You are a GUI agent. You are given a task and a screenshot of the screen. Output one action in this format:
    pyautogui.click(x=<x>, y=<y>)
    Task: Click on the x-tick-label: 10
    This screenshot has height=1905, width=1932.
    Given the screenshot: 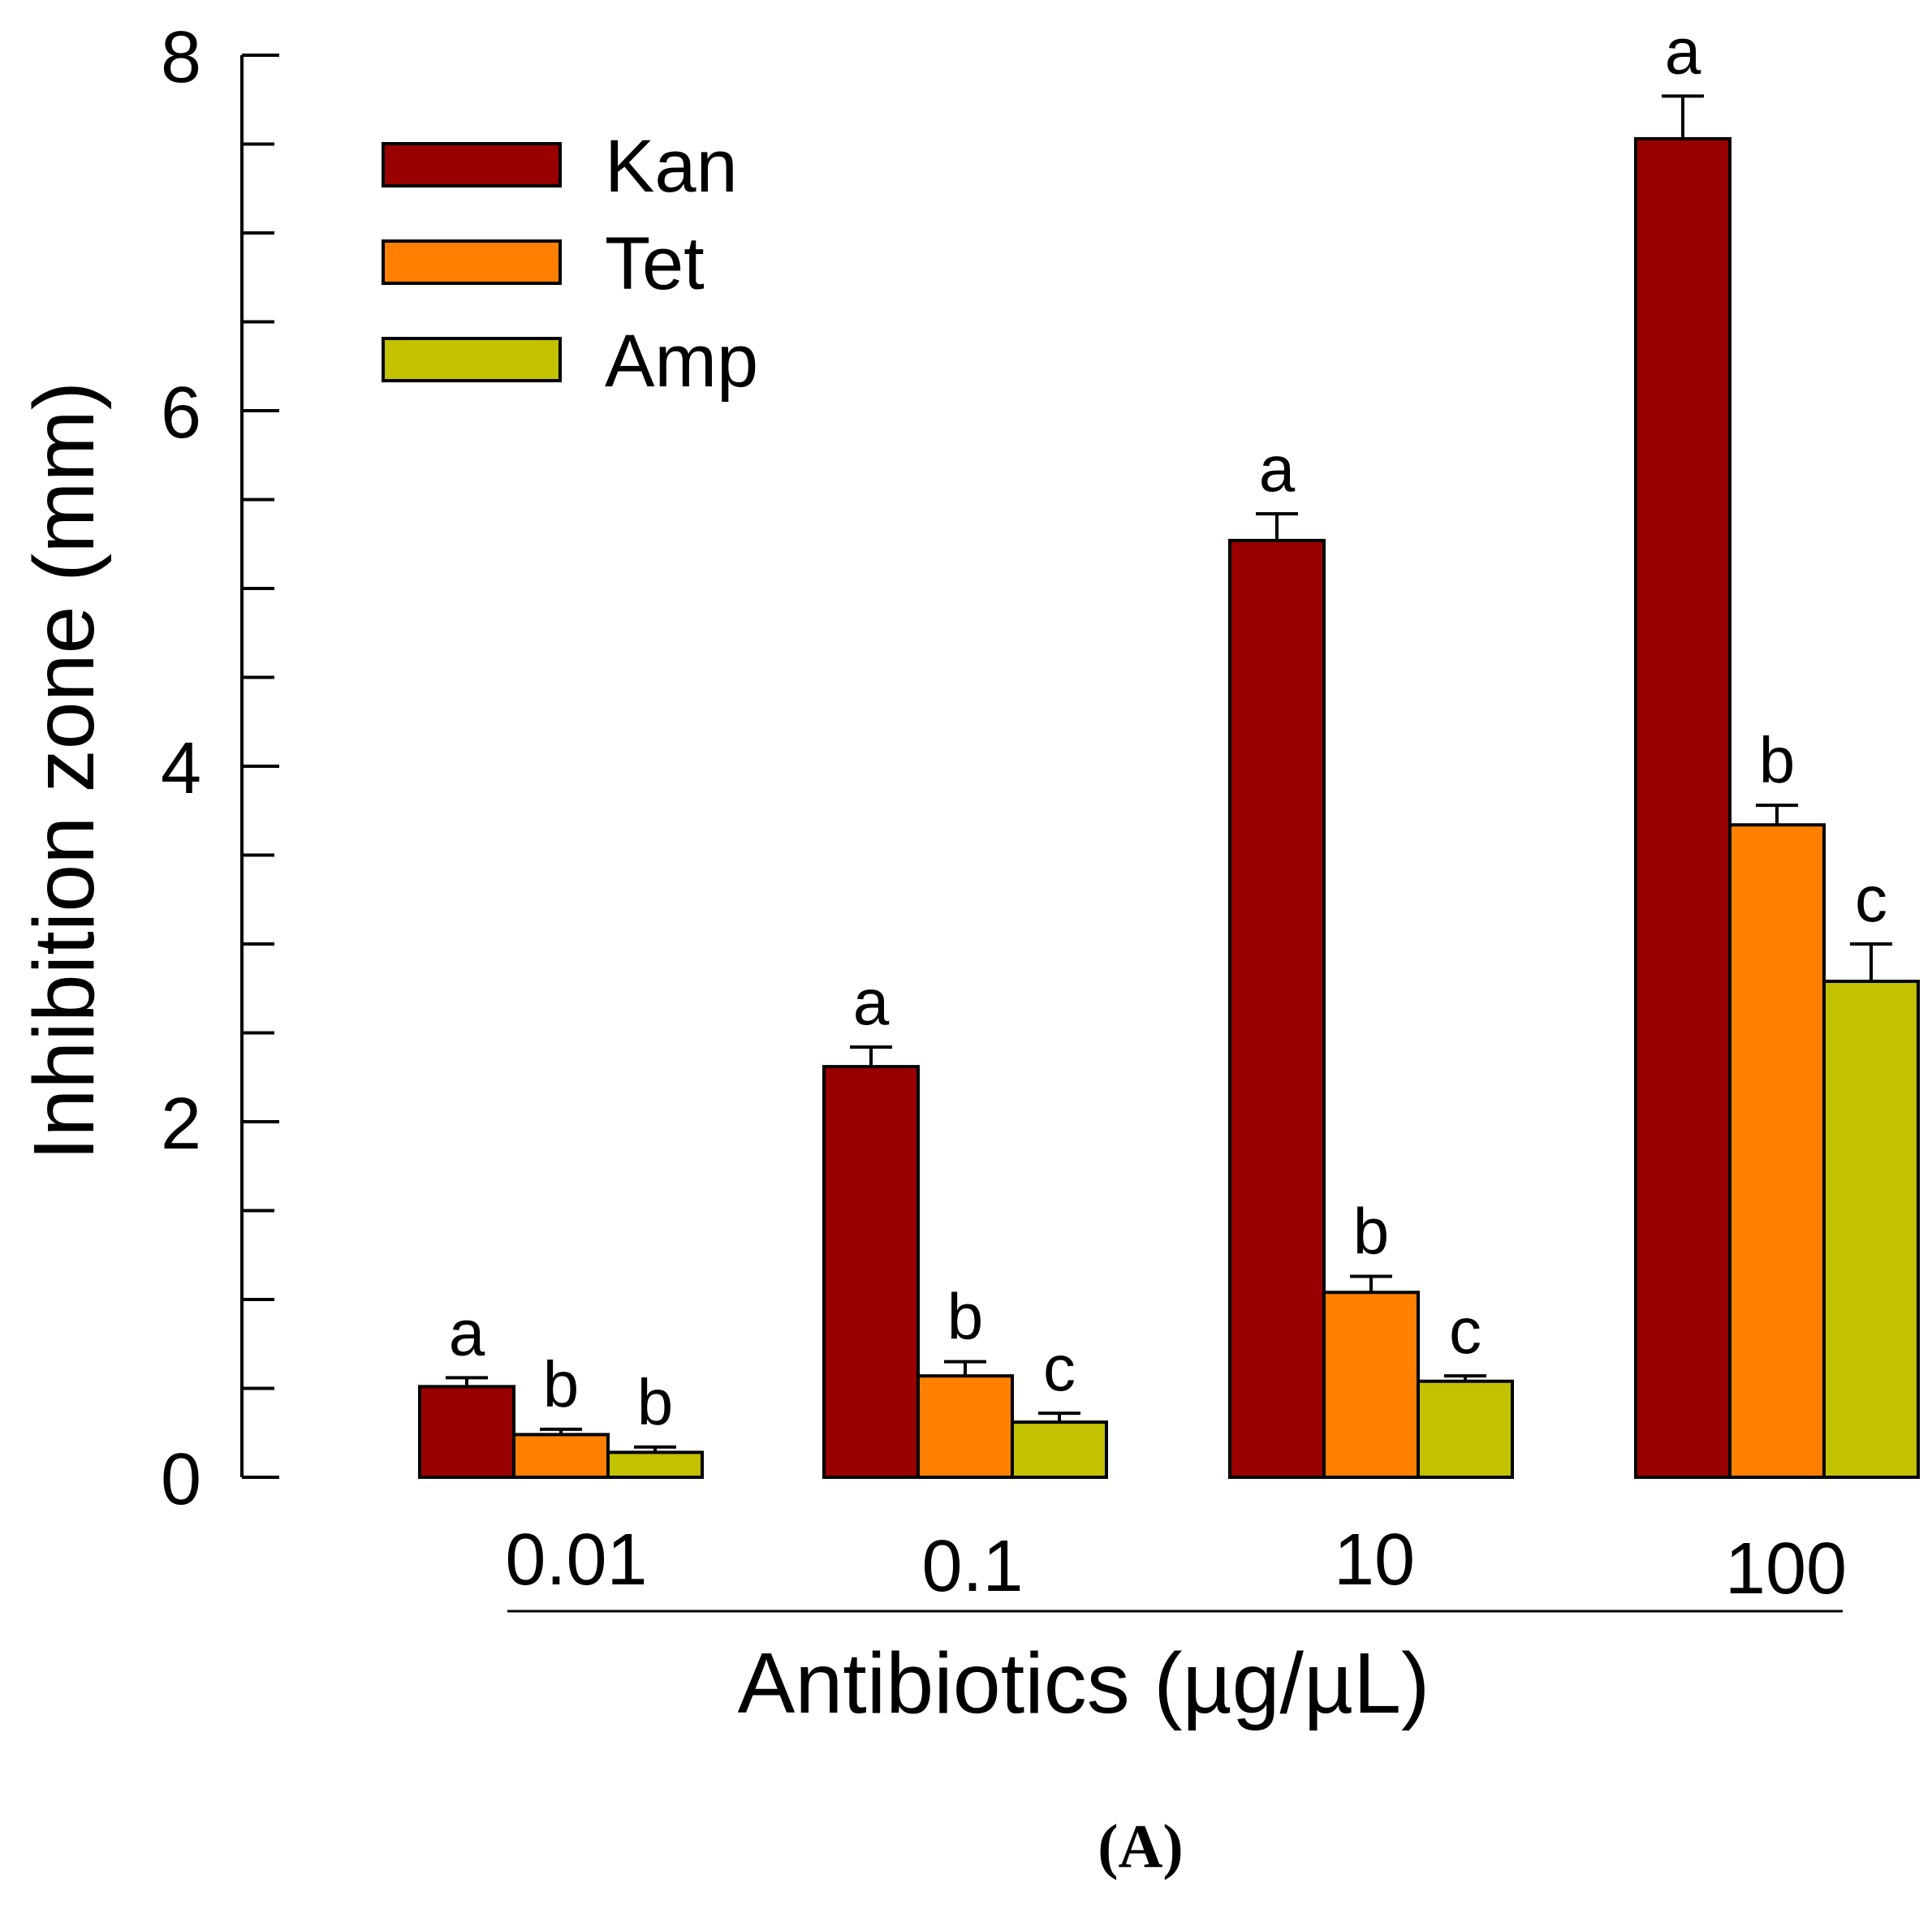 What is the action you would take?
    pyautogui.click(x=1374, y=1560)
    